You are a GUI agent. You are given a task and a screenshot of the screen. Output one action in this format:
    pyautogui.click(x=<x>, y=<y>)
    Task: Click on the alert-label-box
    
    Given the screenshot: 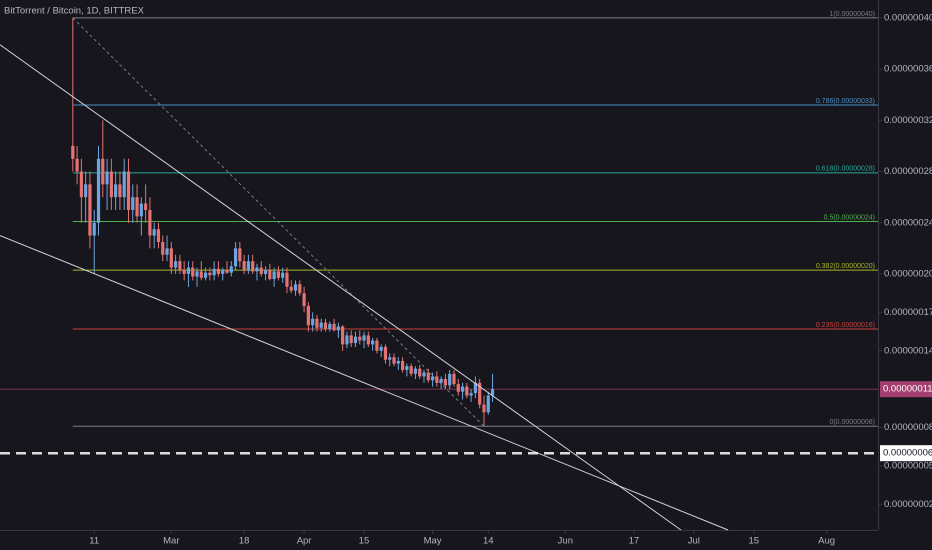 What is the action you would take?
    pyautogui.click(x=906, y=453)
    